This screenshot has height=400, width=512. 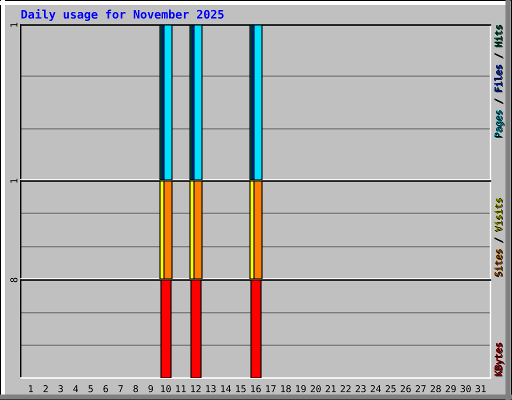 What do you see at coordinates (375, 388) in the screenshot?
I see `x-tick-label: 24` at bounding box center [375, 388].